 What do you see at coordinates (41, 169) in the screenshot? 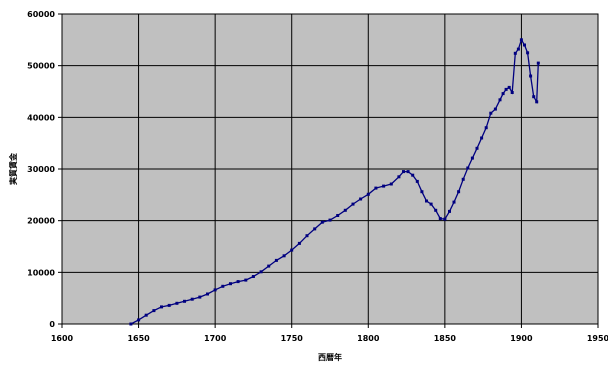
I see `y-tick-label: 30000` at bounding box center [41, 169].